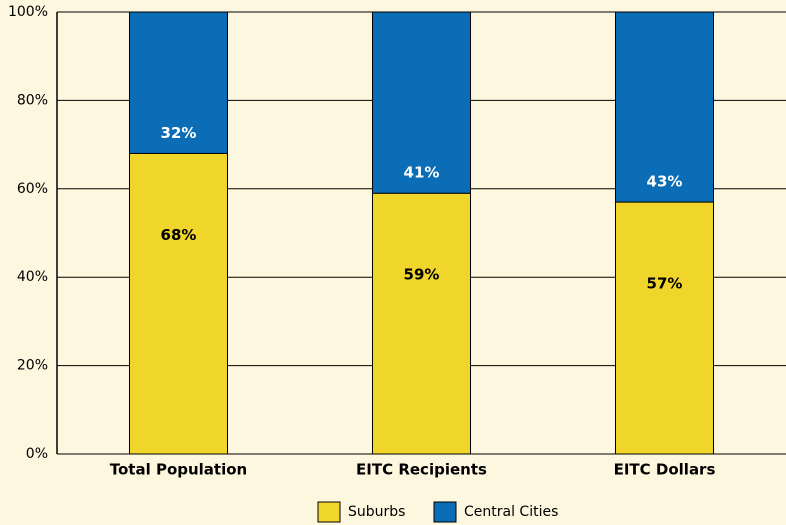 This screenshot has width=786, height=525. I want to click on y-tick-label: 40%, so click(32, 277).